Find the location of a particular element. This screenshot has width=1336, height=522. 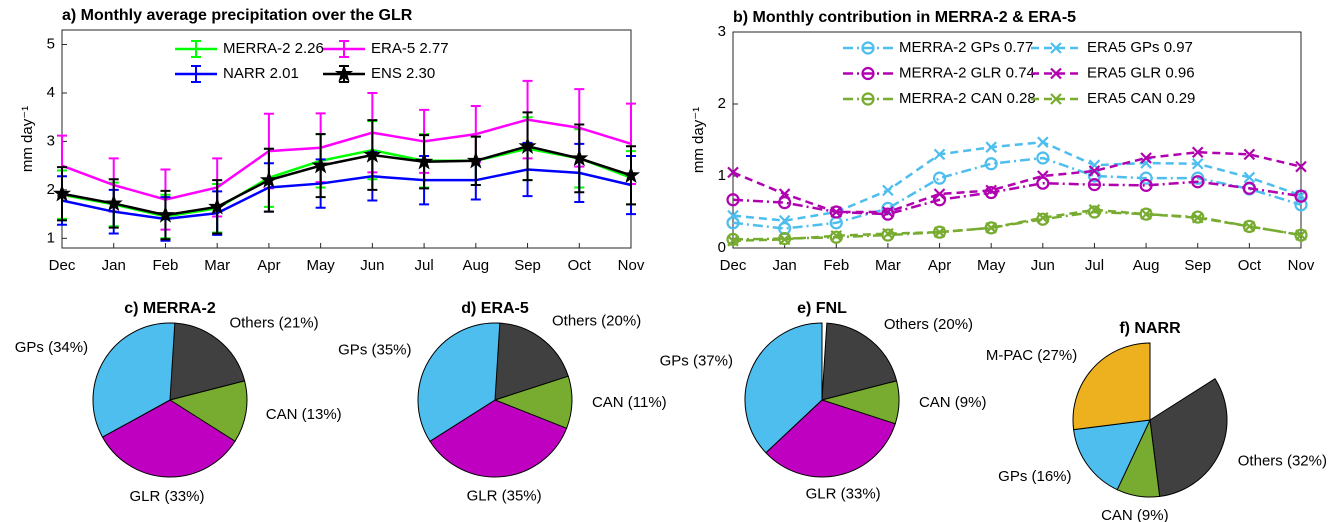

x-tick-label: Aug is located at coordinates (475, 265).